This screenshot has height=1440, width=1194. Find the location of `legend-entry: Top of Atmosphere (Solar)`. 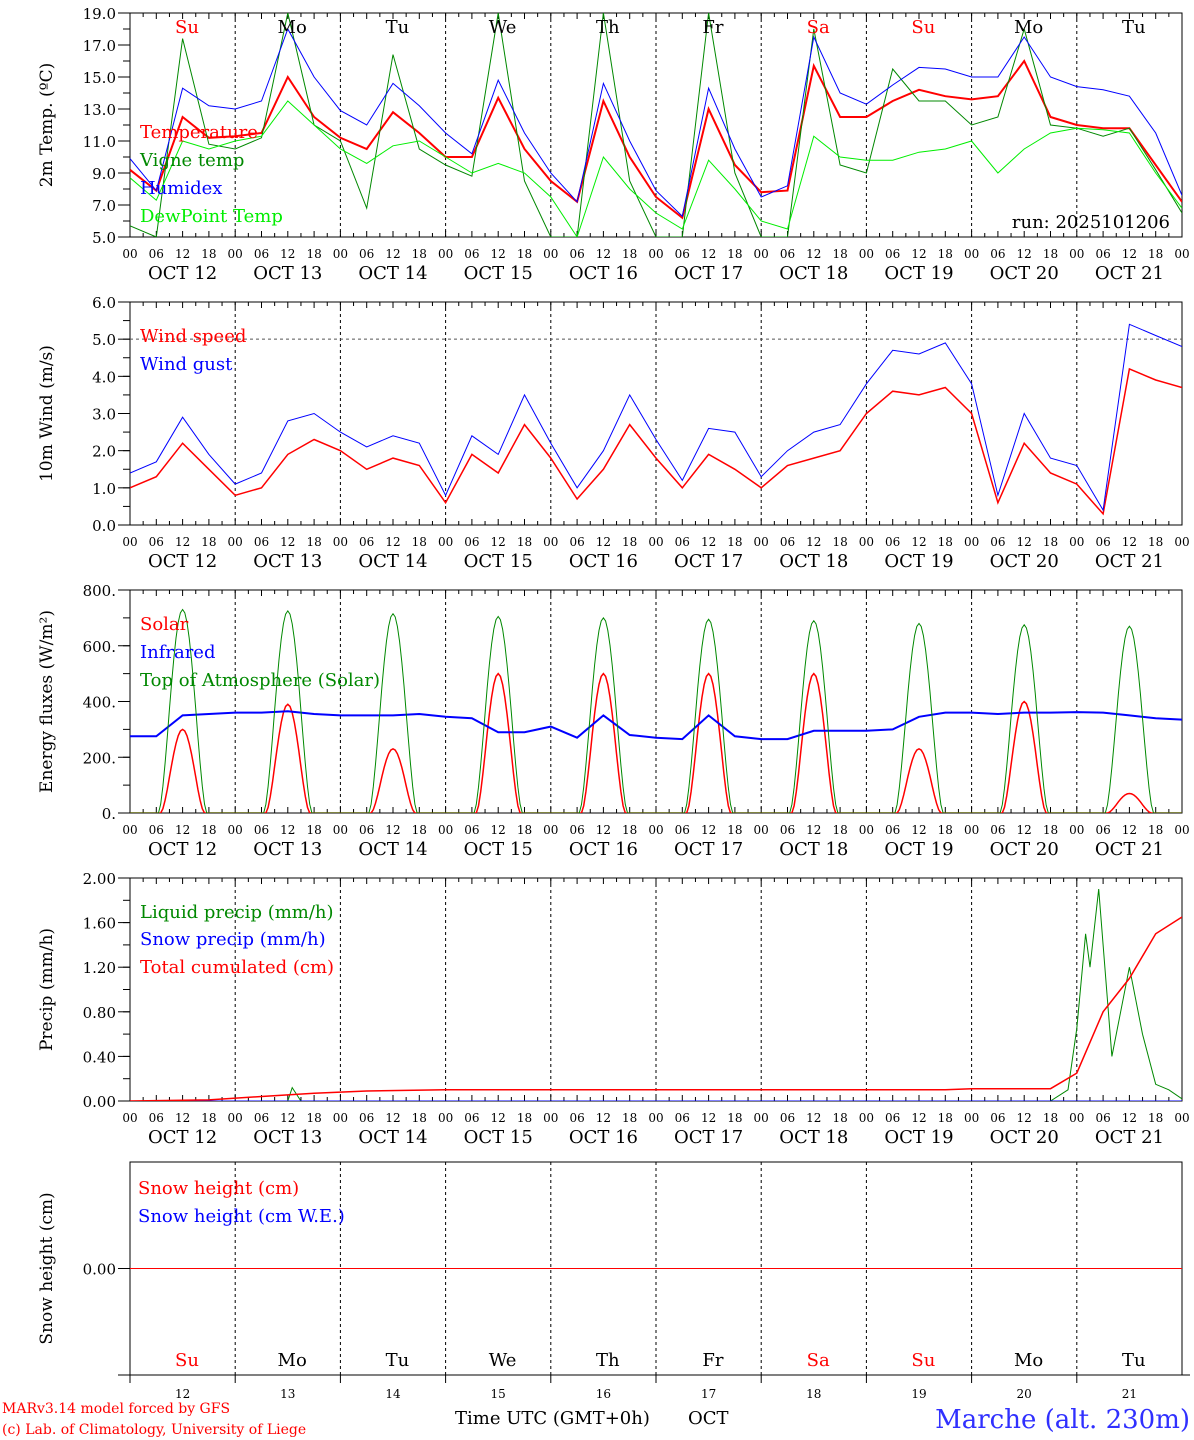

legend-entry: Top of Atmosphere (Solar) is located at coordinates (260, 680).